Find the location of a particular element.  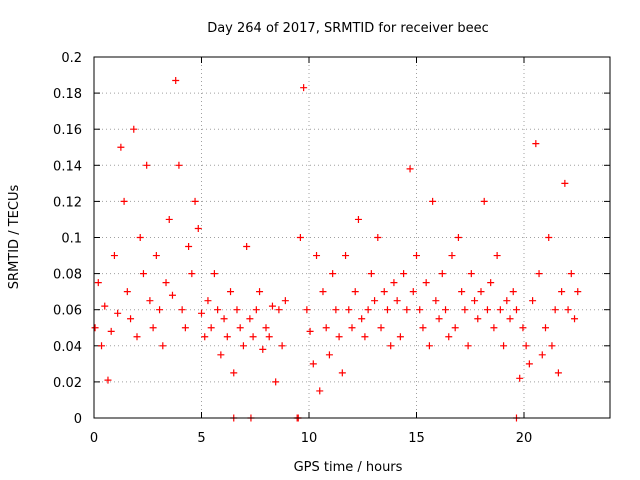

x-tick-label: 5 is located at coordinates (201, 438).